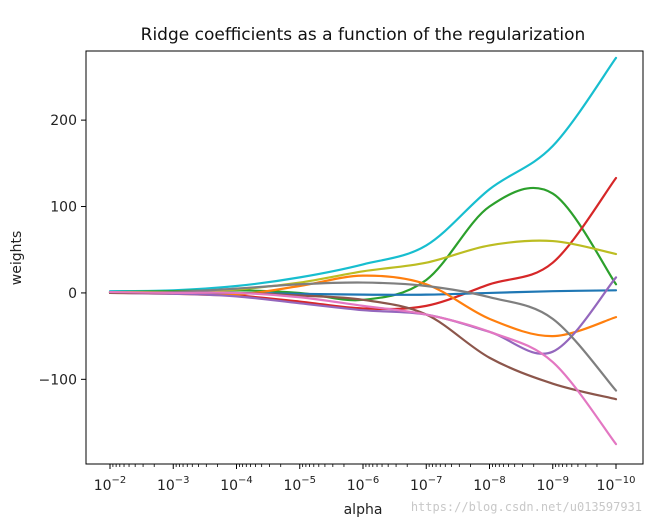 The image size is (650, 523). What do you see at coordinates (552, 484) in the screenshot?
I see `x-tick-label: 10⁻⁹` at bounding box center [552, 484].